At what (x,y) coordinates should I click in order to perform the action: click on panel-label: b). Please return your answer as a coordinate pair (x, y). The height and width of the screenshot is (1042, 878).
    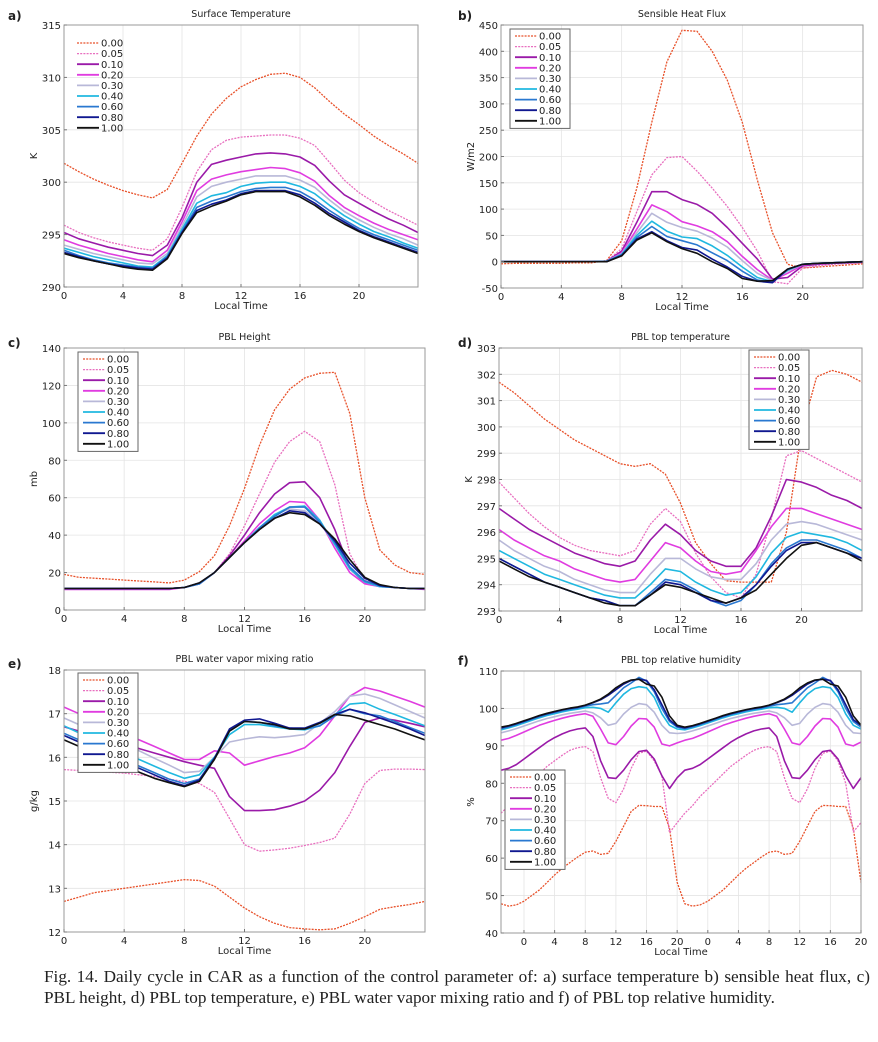
    Looking at the image, I should click on (465, 16).